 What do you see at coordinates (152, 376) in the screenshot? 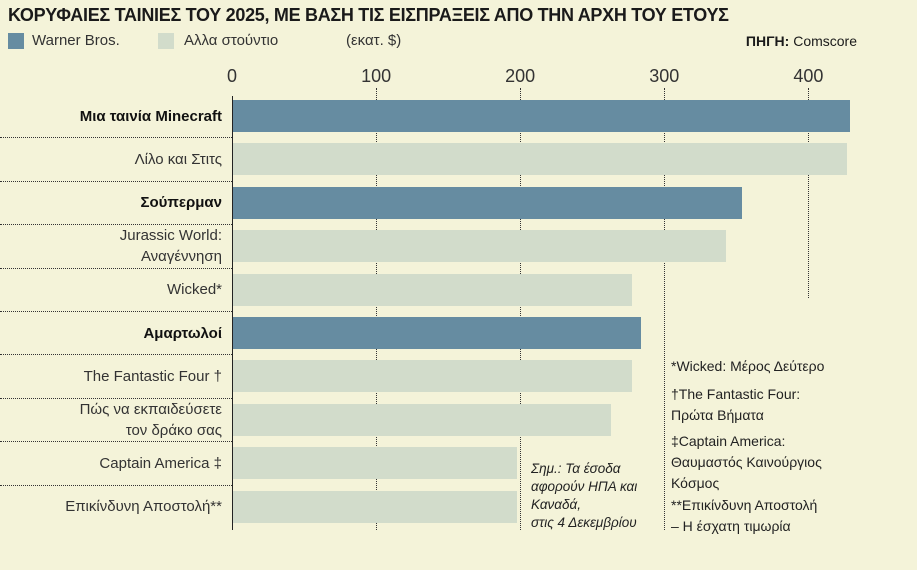
I see `category-label: The Fantastic Four †` at bounding box center [152, 376].